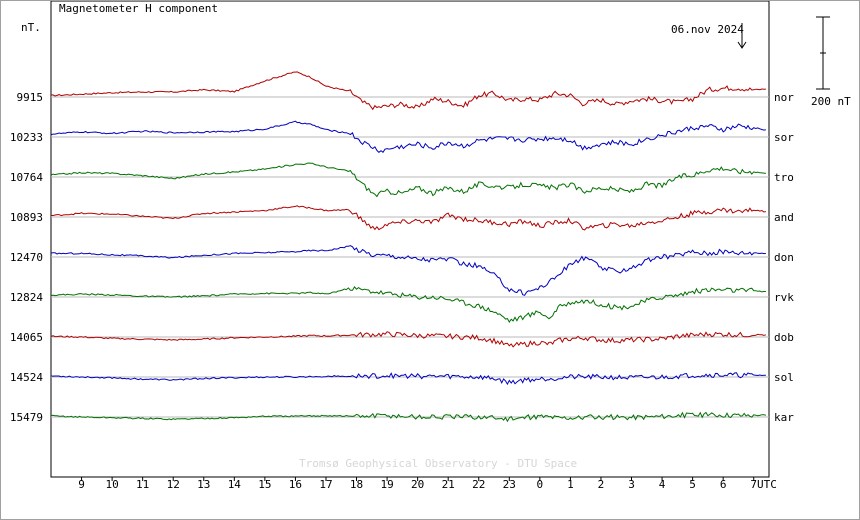  What do you see at coordinates (26, 217) in the screenshot?
I see `baseline-value-and: 10893` at bounding box center [26, 217].